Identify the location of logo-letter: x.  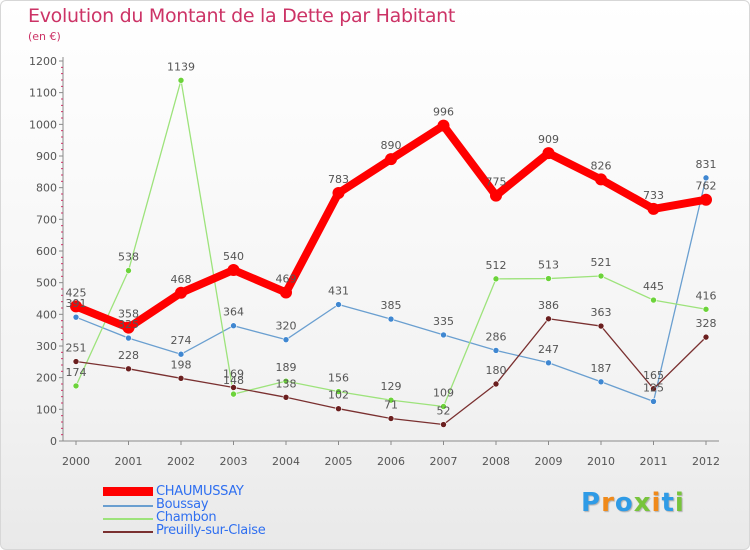
(642, 503).